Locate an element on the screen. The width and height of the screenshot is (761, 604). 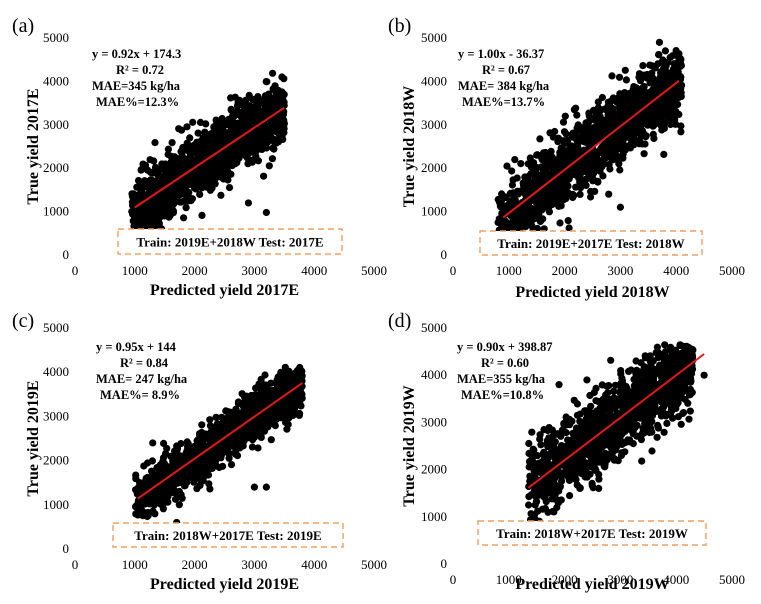
x-axis-title: Predicted yield 2019E is located at coordinates (224, 584).